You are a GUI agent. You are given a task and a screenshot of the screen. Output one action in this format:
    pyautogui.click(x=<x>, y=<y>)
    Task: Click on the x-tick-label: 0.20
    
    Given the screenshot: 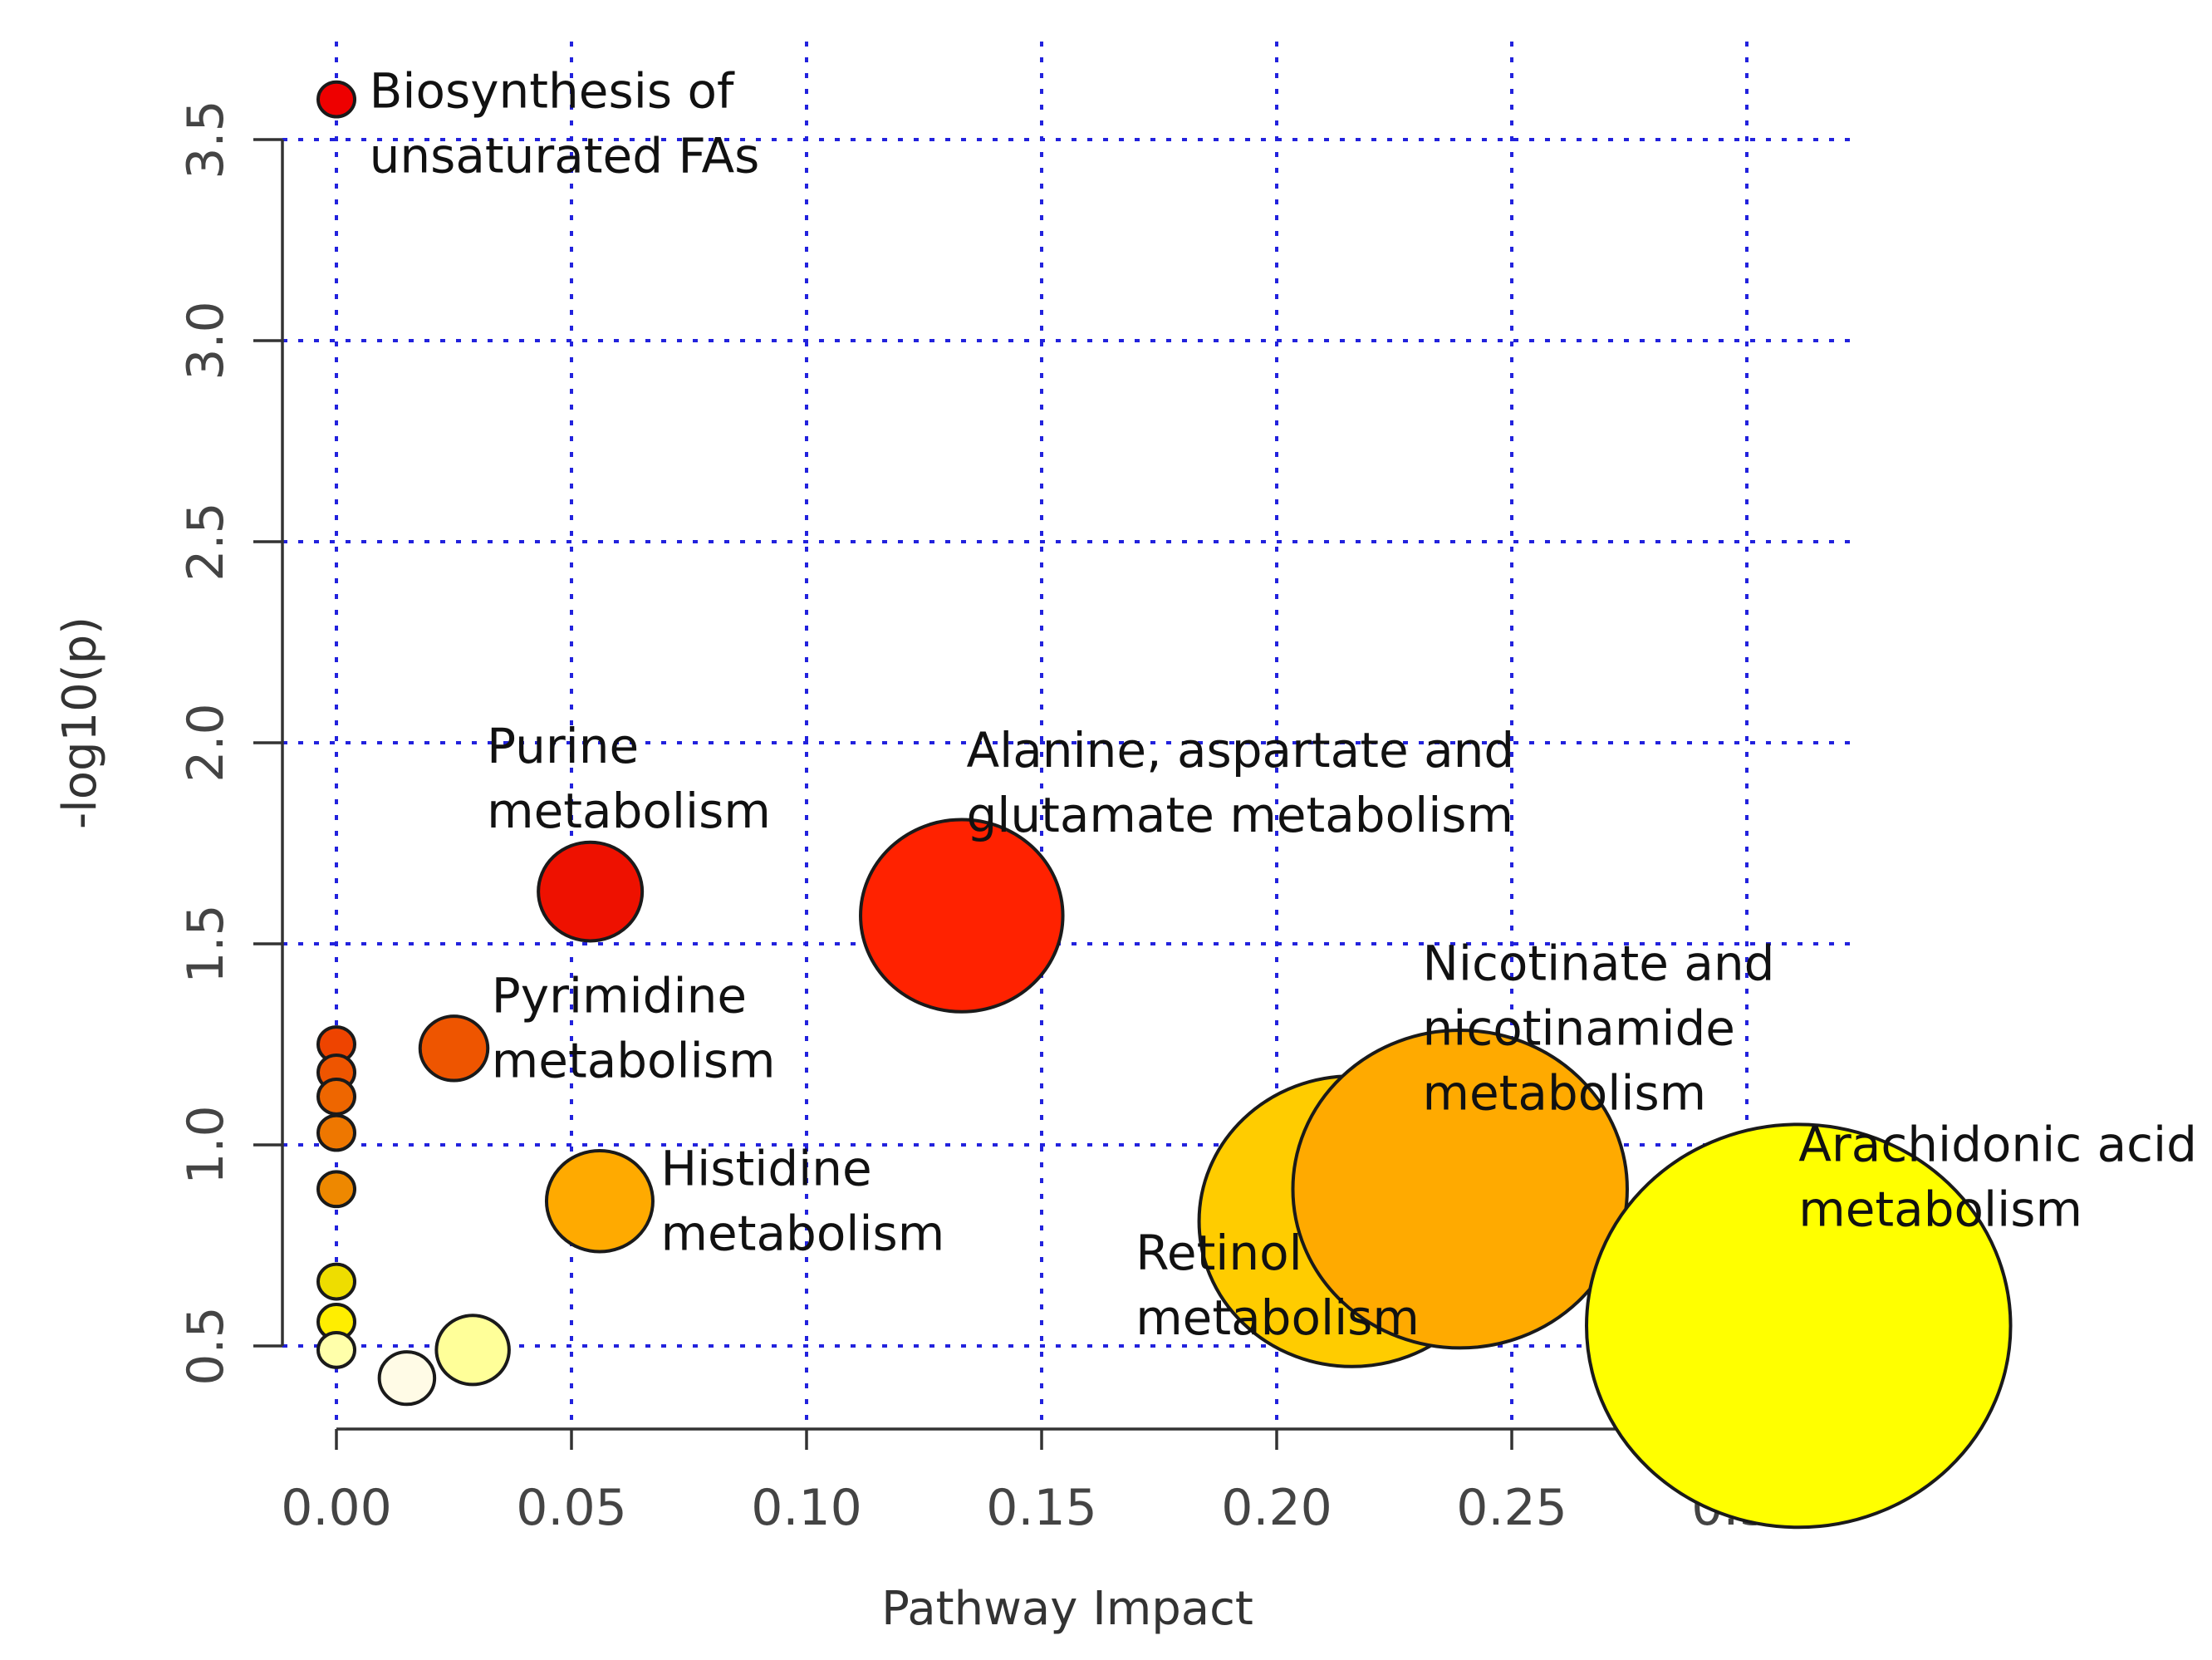 What is the action you would take?
    pyautogui.click(x=1276, y=1508)
    